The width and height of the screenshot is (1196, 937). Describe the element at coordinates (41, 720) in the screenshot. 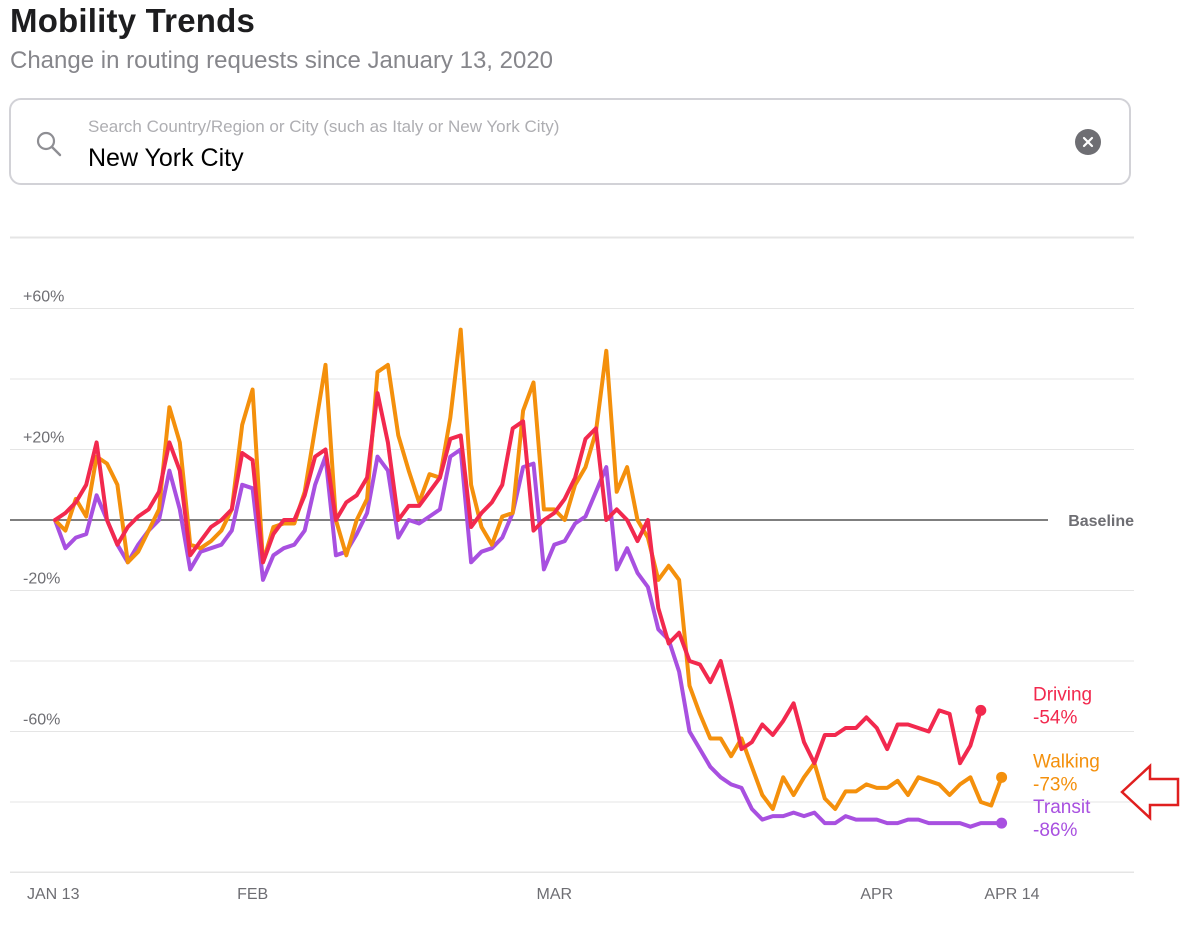

I see `y-tick-label: -60%` at that location.